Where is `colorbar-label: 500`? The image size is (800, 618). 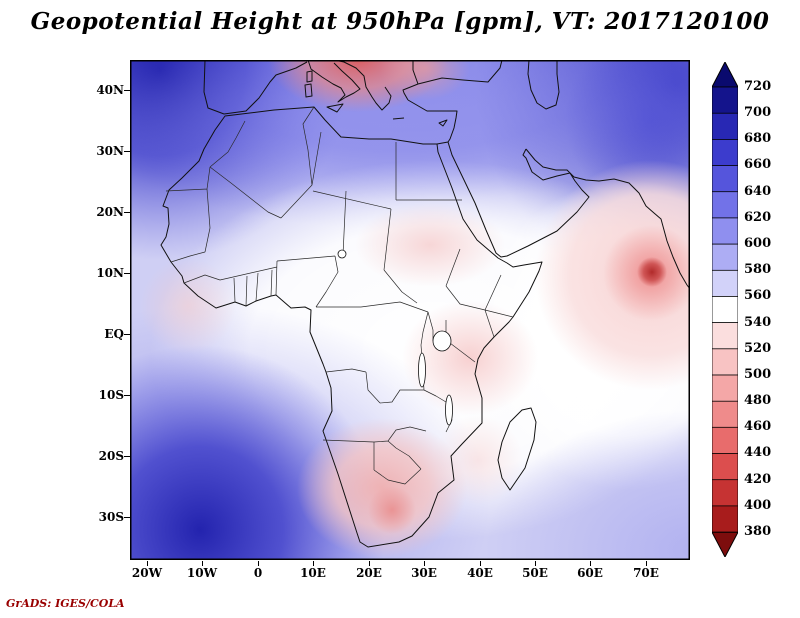
colorbar-label: 500 is located at coordinates (758, 374).